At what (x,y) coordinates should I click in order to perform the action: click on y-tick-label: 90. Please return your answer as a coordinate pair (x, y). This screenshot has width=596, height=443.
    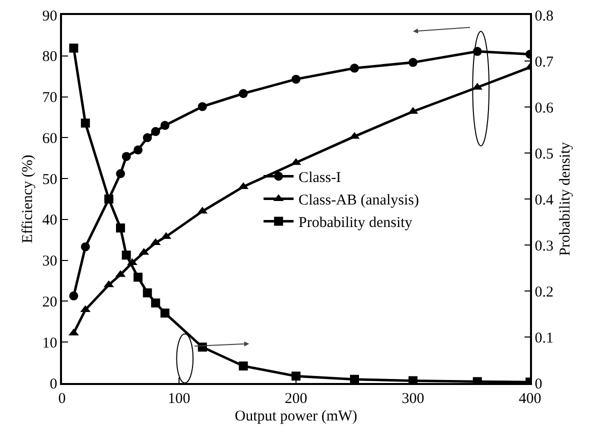
    Looking at the image, I should click on (50, 16).